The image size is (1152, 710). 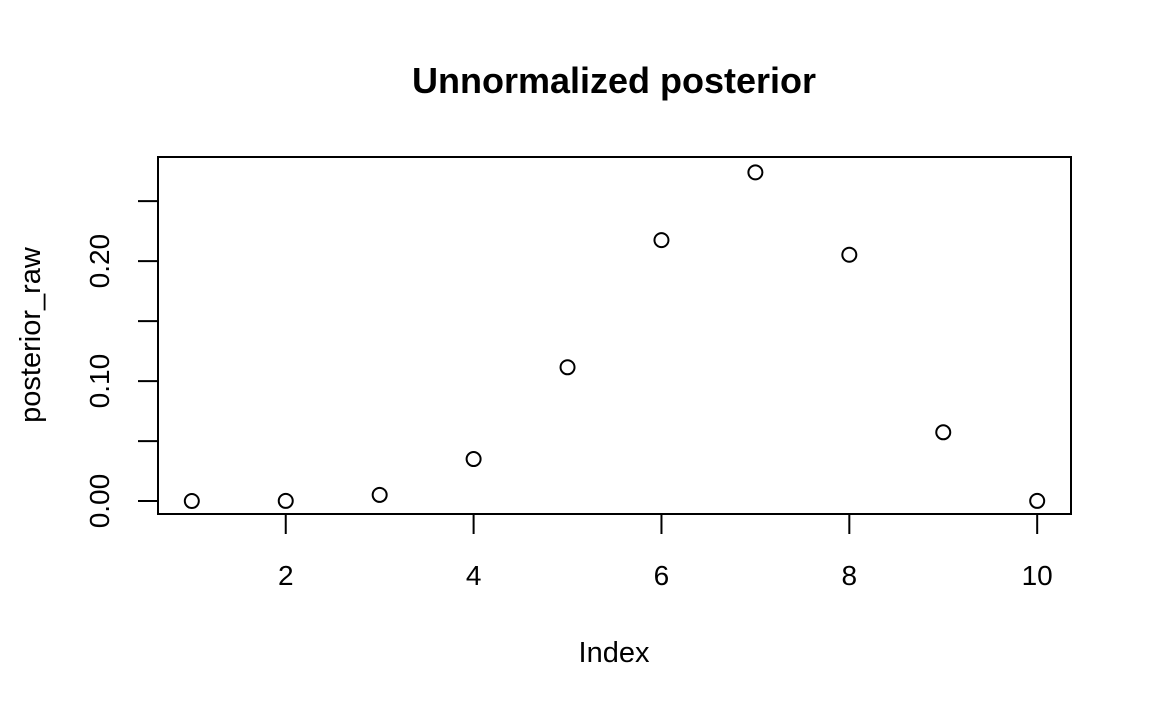 What do you see at coordinates (474, 575) in the screenshot?
I see `x-tick-label: 4` at bounding box center [474, 575].